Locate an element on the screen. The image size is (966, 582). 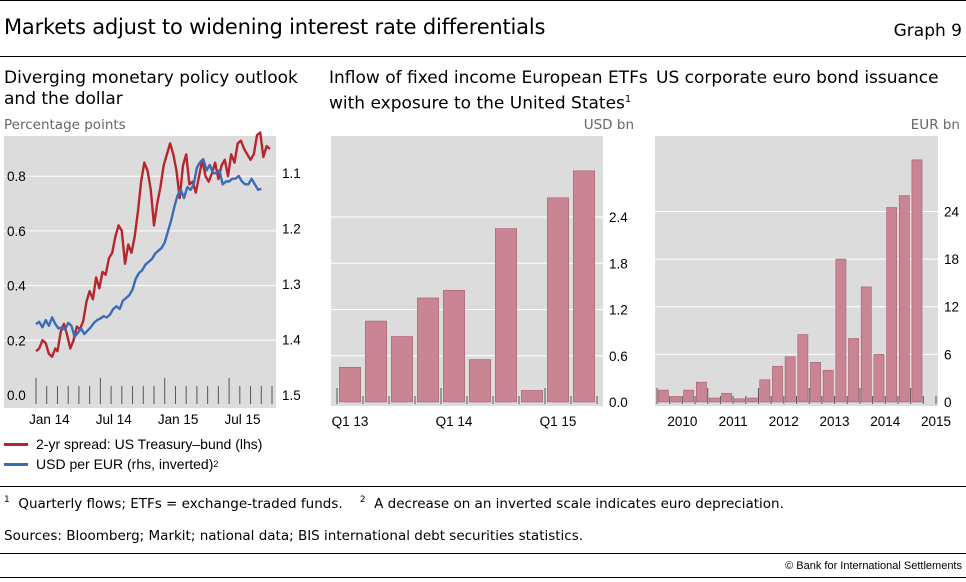
x-tick-label: Q1 15 is located at coordinates (558, 421).